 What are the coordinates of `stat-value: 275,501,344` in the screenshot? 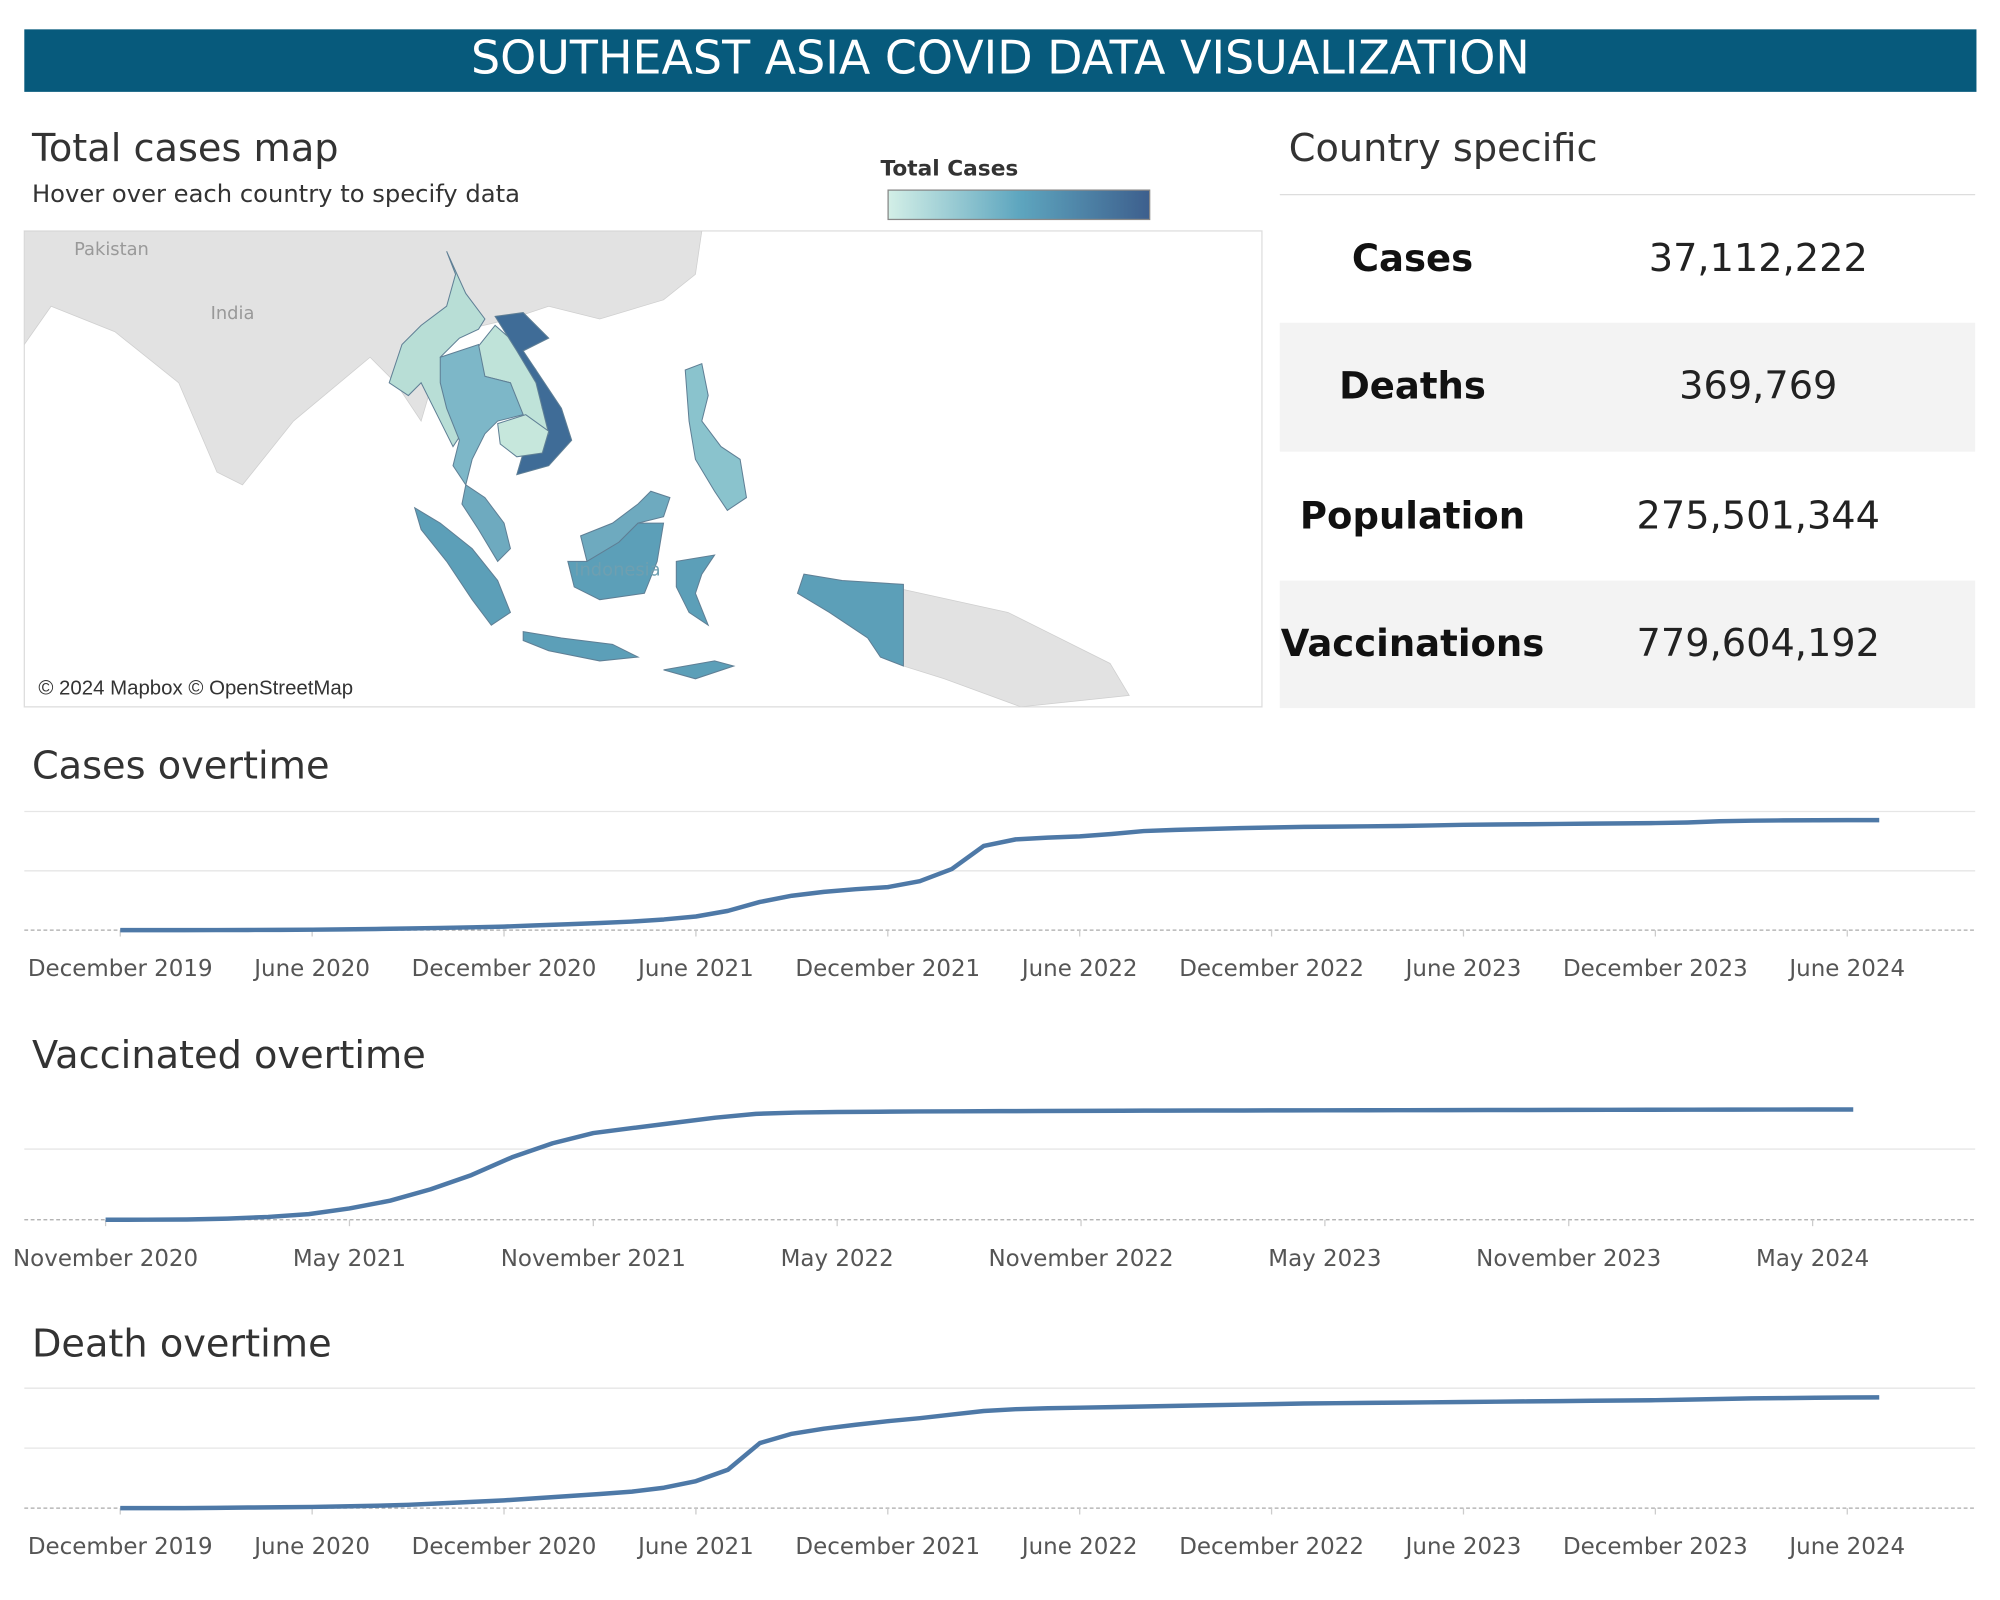 It's located at (1758, 516).